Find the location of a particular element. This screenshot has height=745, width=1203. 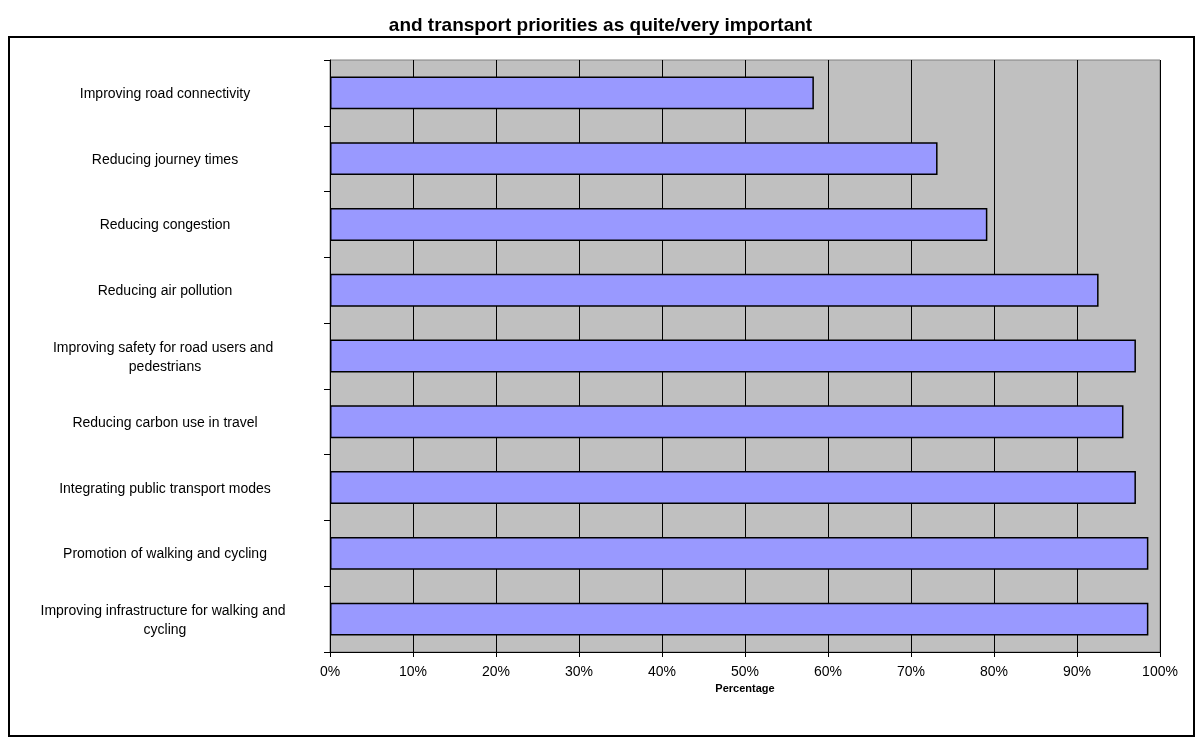

x-tick-label: 70% is located at coordinates (911, 671).